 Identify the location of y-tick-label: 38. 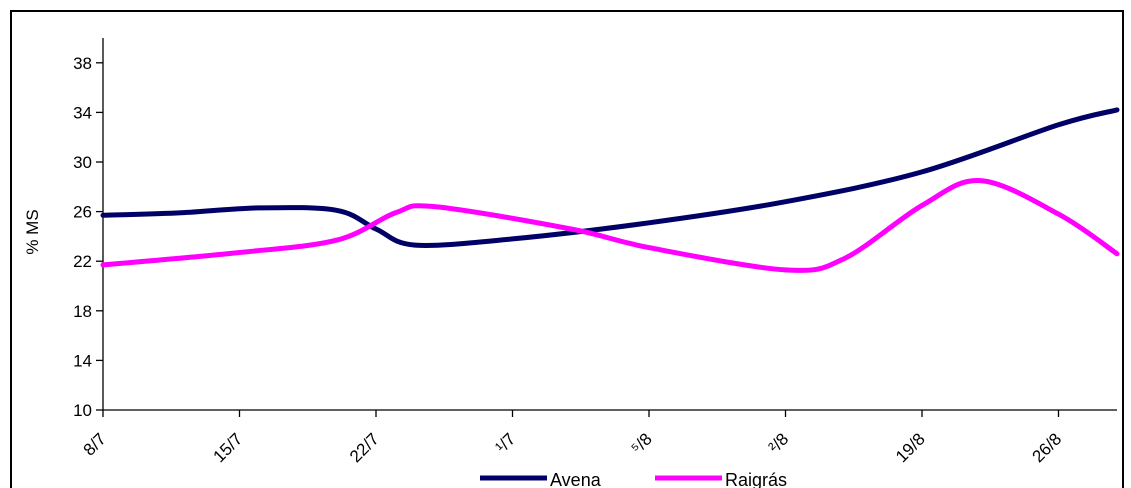
(82, 63).